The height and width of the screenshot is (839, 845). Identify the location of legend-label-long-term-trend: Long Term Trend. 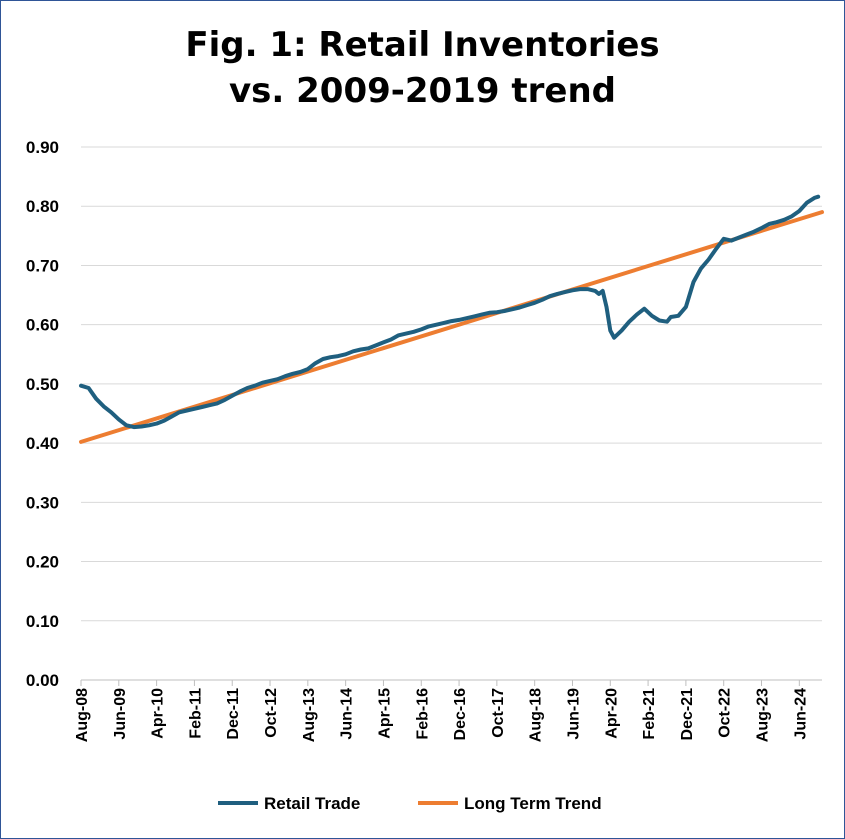
(533, 803).